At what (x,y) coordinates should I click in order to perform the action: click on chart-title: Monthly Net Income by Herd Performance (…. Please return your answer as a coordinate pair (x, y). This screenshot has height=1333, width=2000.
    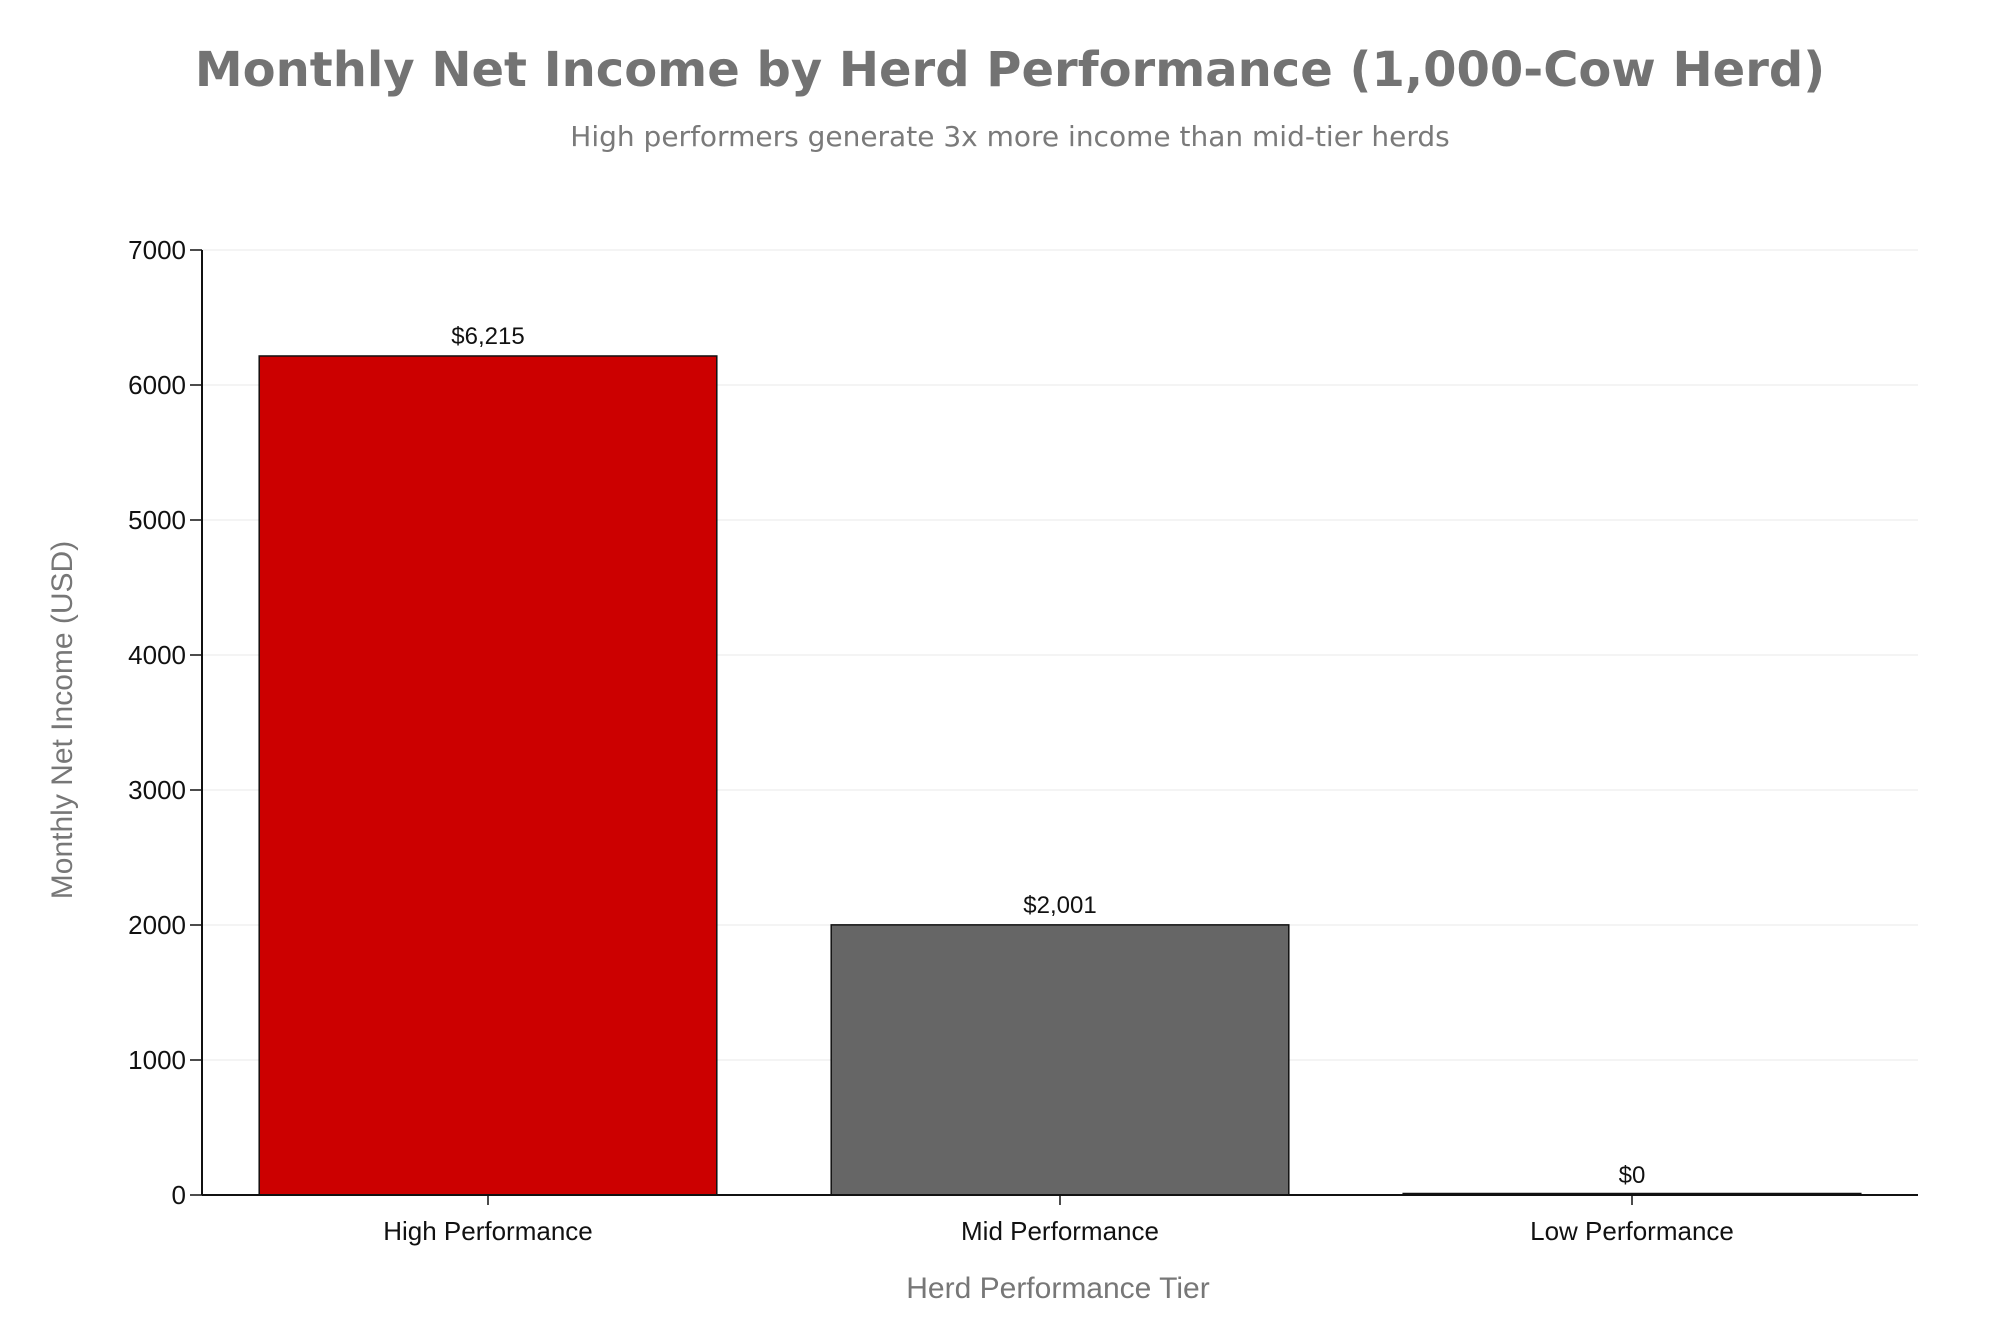
    Looking at the image, I should click on (1010, 70).